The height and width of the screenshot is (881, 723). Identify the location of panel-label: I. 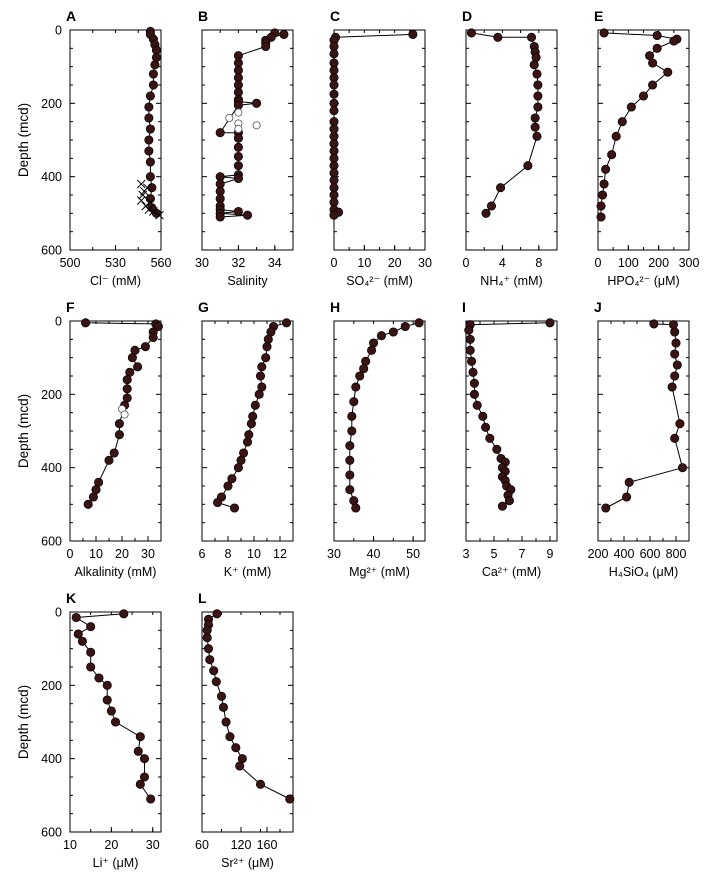
(464, 307).